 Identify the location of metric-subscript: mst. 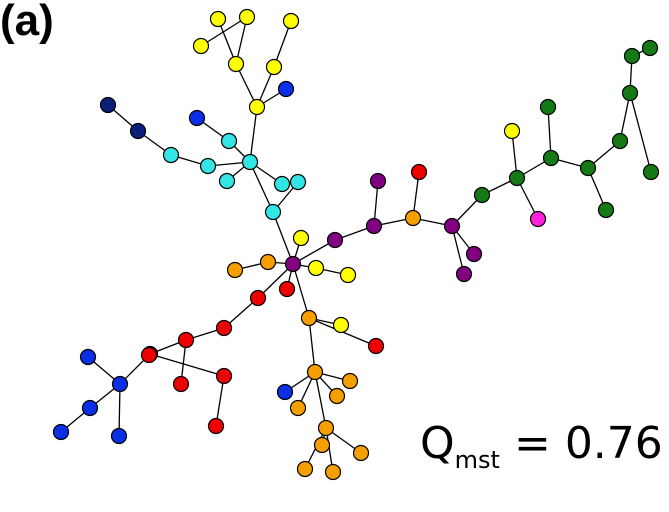
(477, 460).